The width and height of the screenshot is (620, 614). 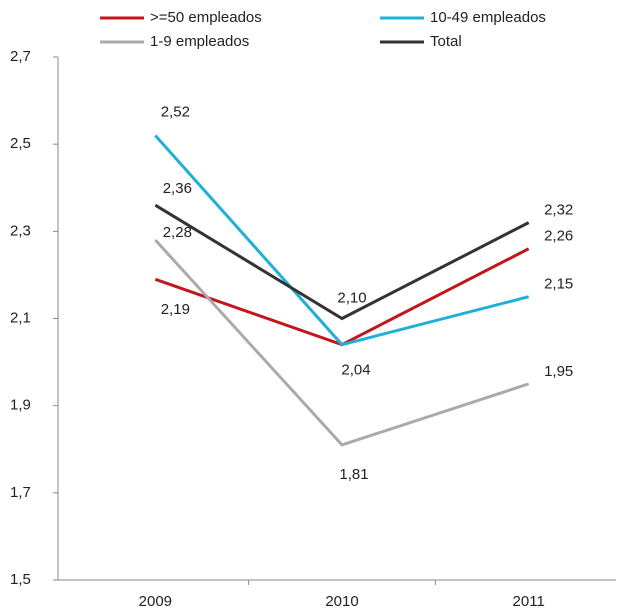 What do you see at coordinates (488, 17) in the screenshot?
I see `legend-label: 10-49 empleados` at bounding box center [488, 17].